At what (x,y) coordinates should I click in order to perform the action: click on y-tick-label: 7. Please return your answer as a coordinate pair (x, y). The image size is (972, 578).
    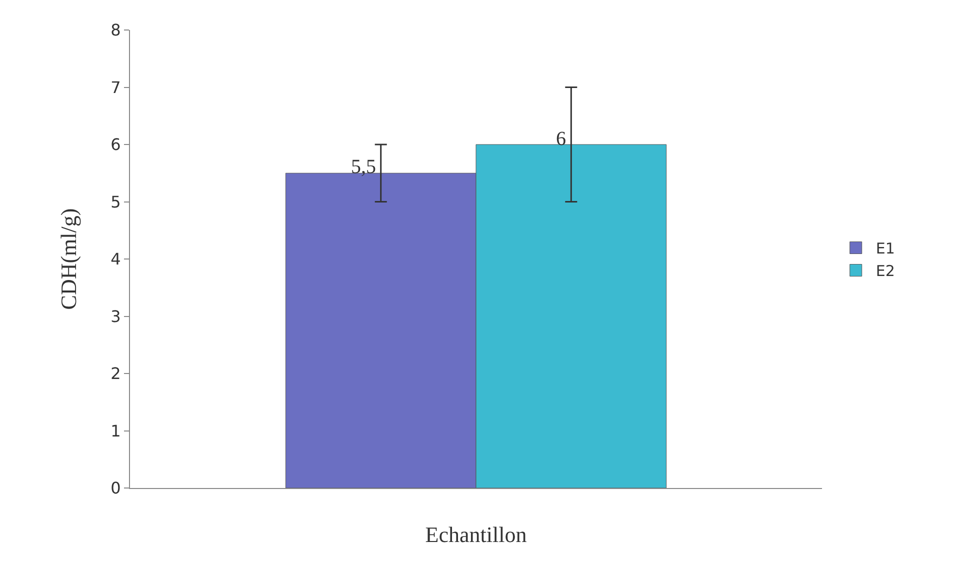
    Looking at the image, I should click on (115, 87).